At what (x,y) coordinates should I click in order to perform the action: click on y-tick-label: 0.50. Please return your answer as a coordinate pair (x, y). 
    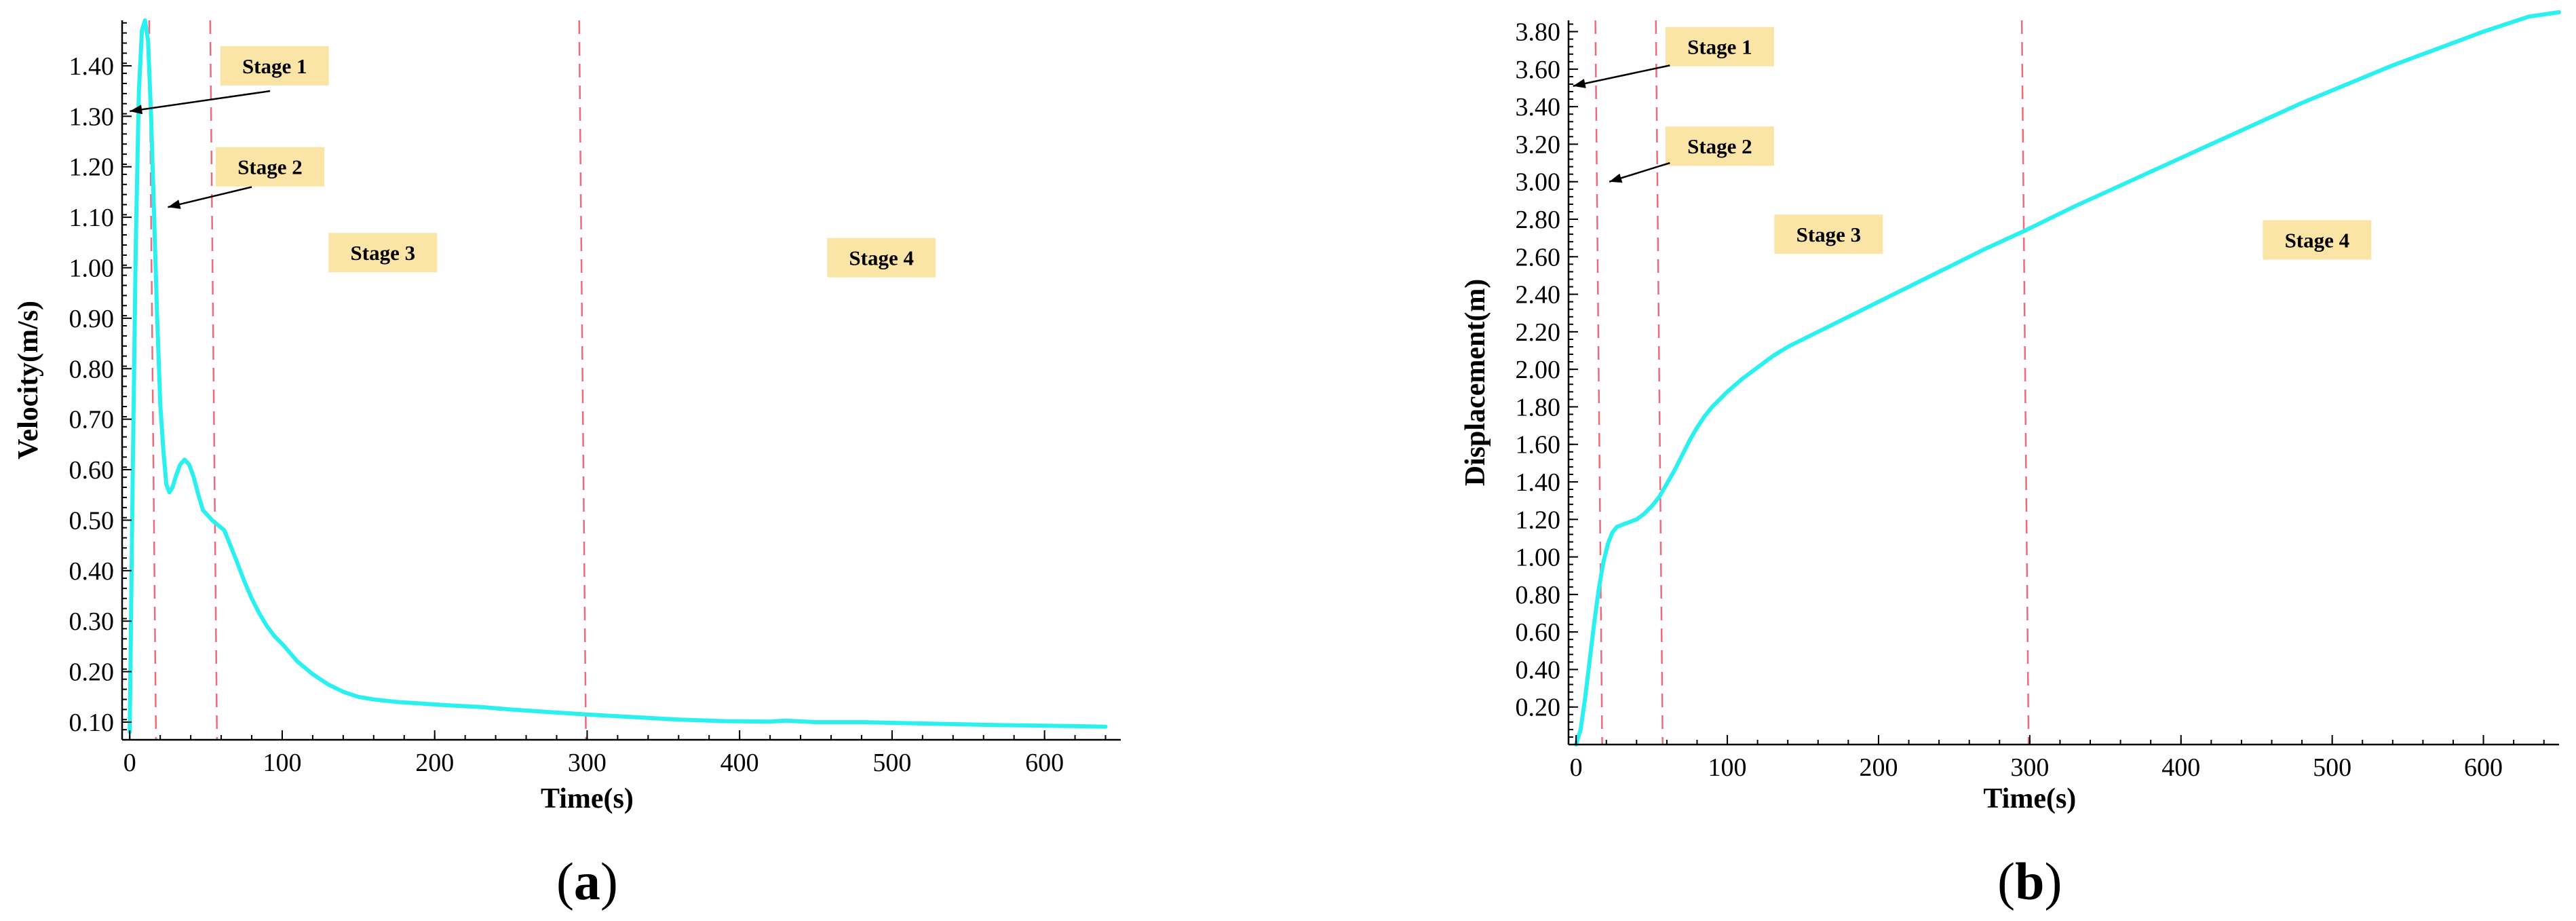
    Looking at the image, I should click on (92, 520).